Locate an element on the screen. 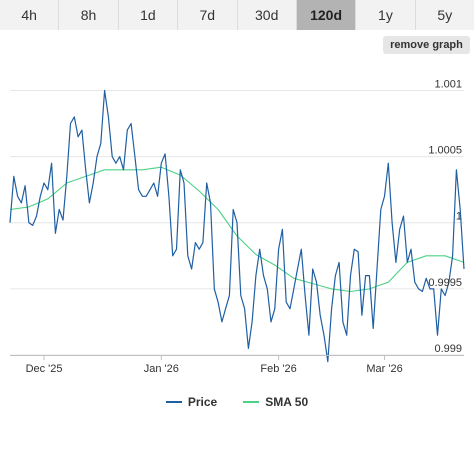 The width and height of the screenshot is (474, 455). y-tick-label: 1.001 is located at coordinates (448, 84).